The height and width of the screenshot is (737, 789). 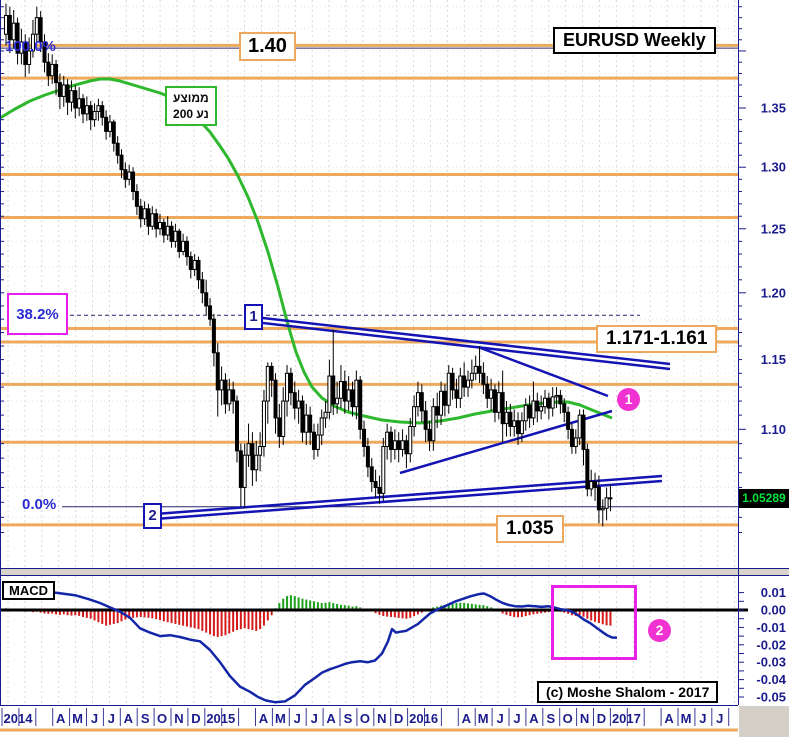 What do you see at coordinates (191, 106) in the screenshot?
I see `ma200-label-box: ממוצע 200 נע` at bounding box center [191, 106].